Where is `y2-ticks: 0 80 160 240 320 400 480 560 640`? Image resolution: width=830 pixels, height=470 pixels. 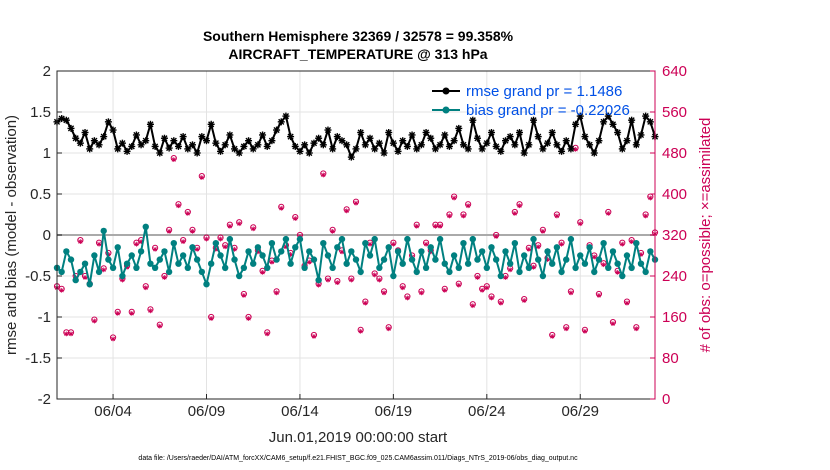
y2-ticks: 0 80 160 240 320 400 480 560 640 is located at coordinates (668, 235).